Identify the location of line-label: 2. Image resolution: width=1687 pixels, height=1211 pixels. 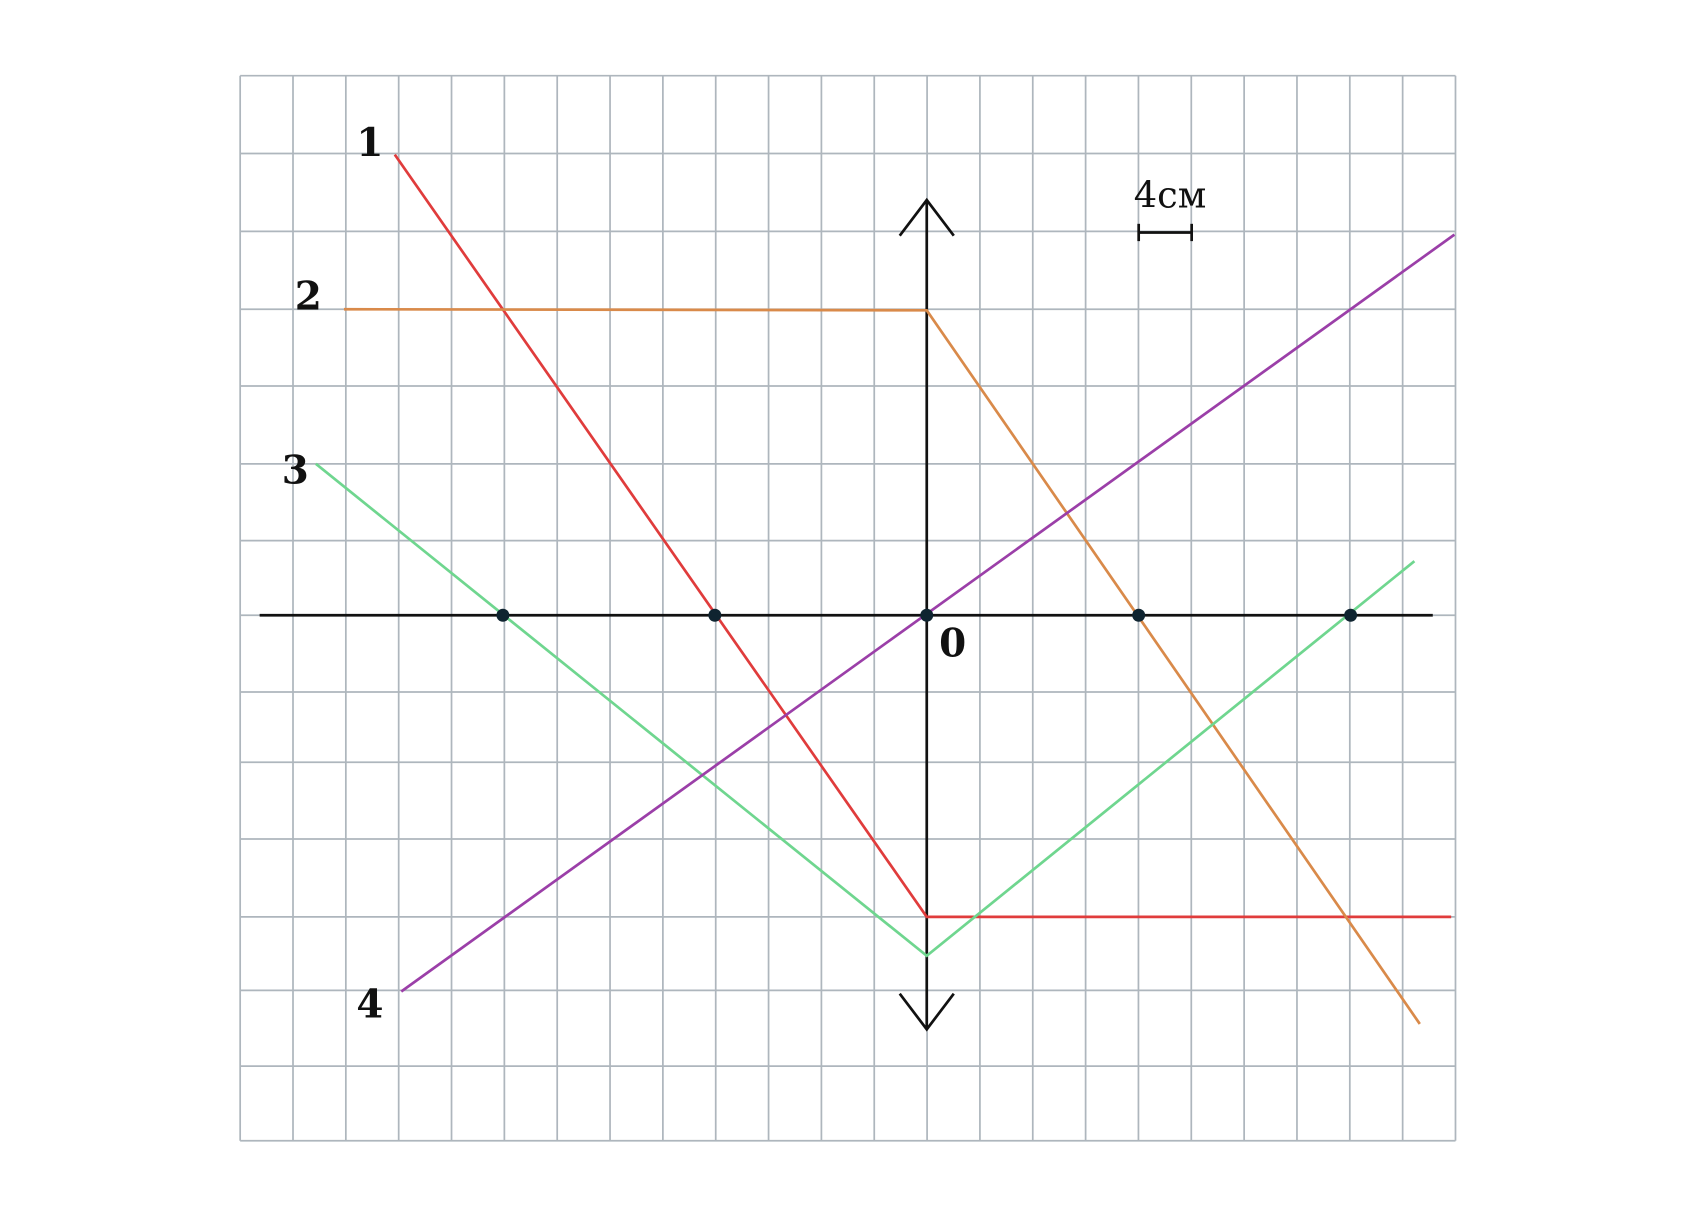
(308, 297).